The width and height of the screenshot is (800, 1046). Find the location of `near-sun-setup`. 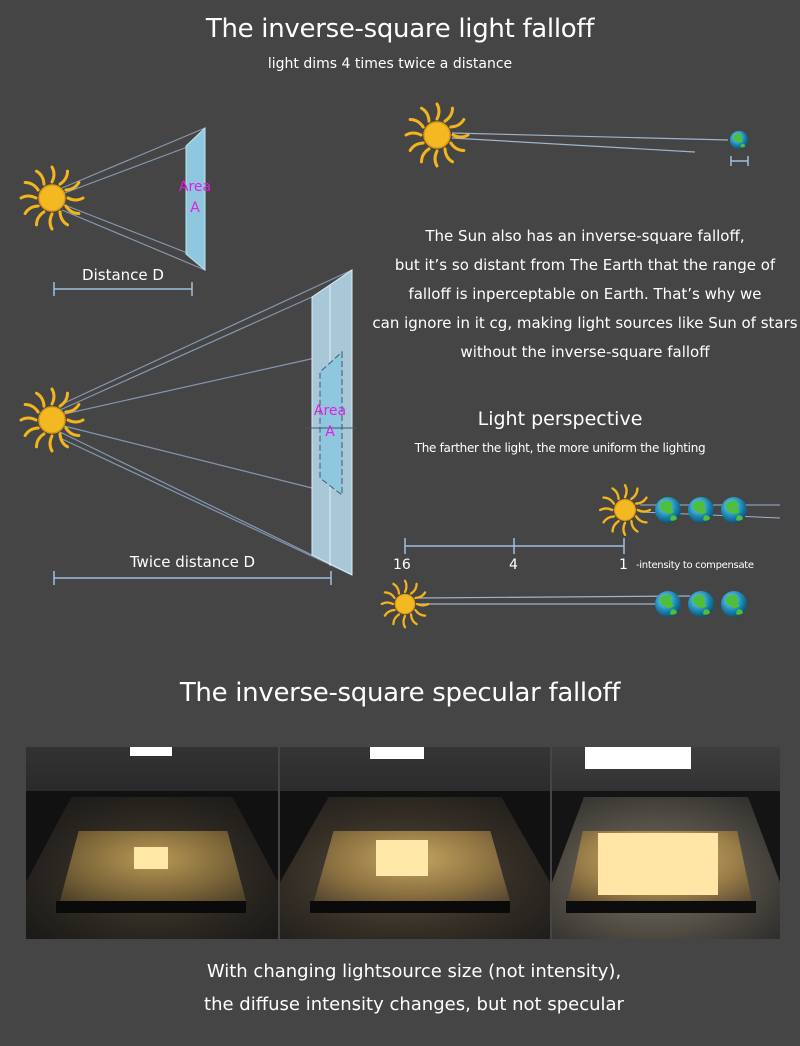

near-sun-setup is located at coordinates (690, 510).